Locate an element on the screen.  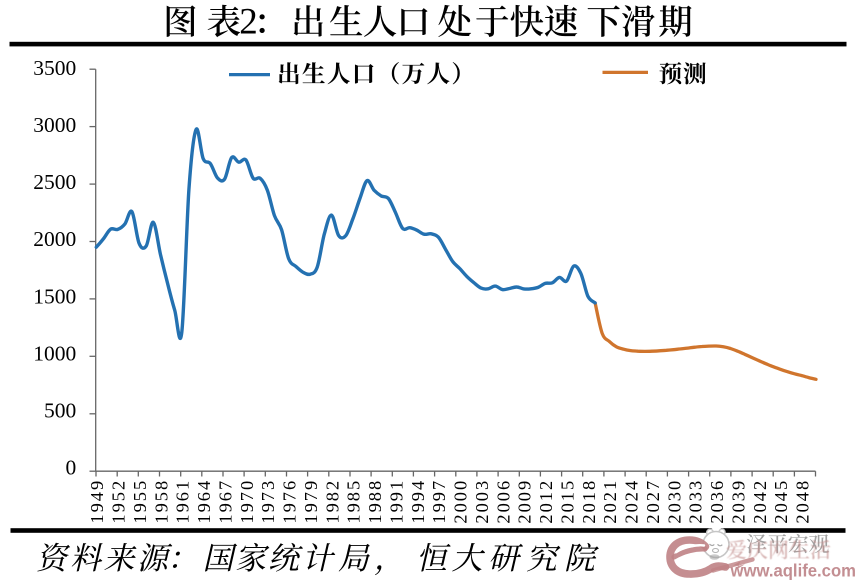
svg-text: 2500 is located at coordinates (54, 182).